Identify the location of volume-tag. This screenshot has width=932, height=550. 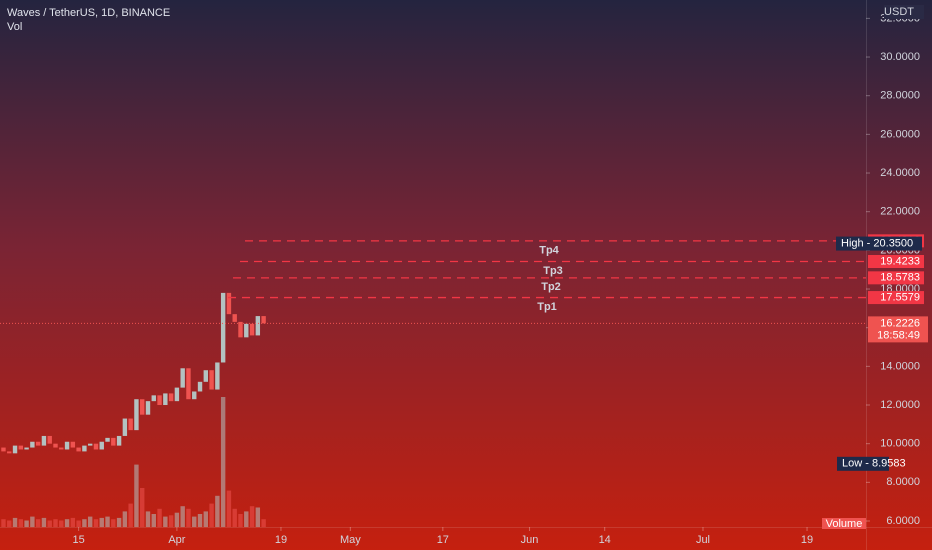
(844, 523).